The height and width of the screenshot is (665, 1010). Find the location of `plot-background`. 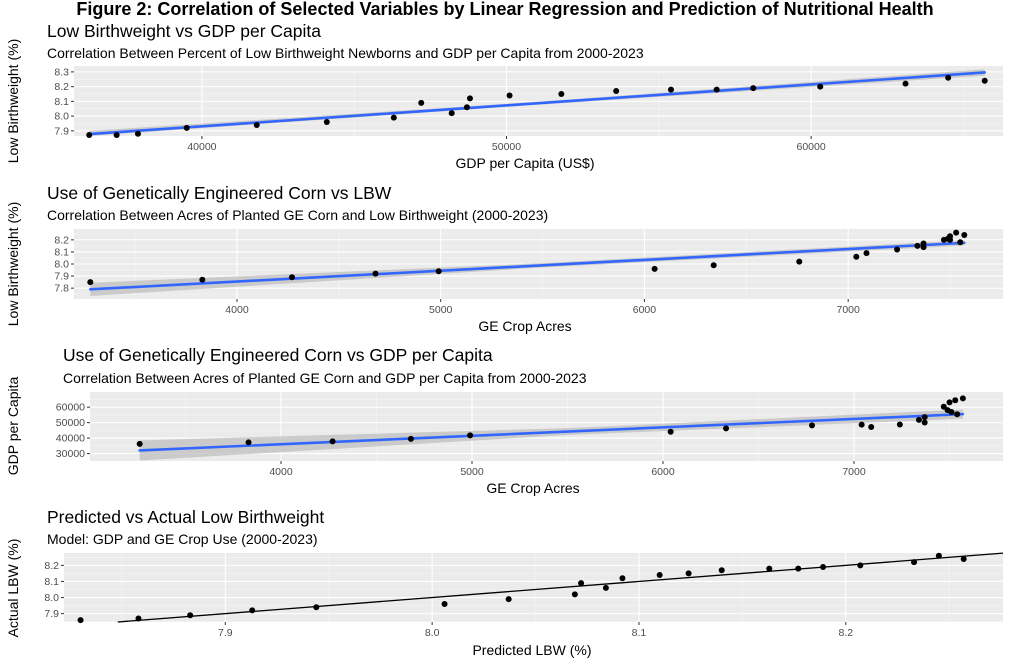

plot-background is located at coordinates (533, 587).